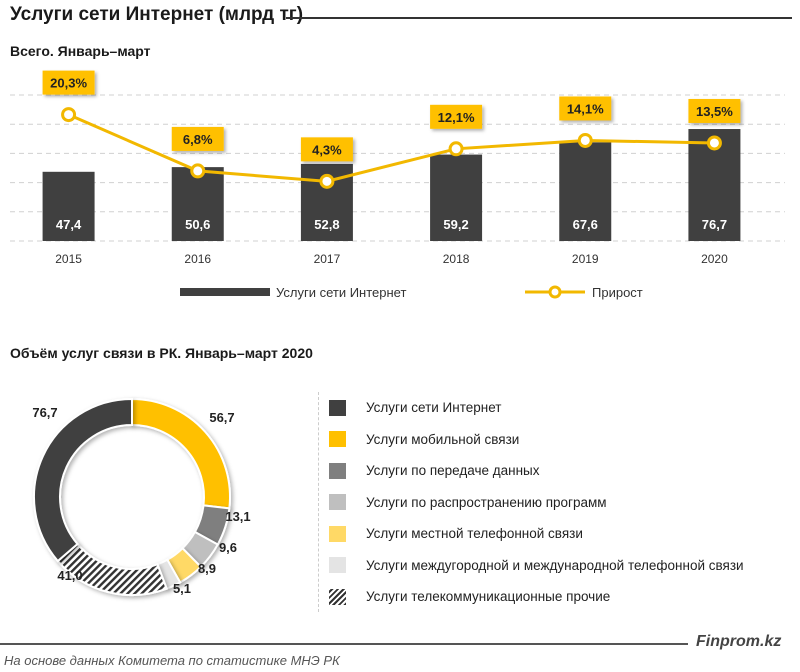  Describe the element at coordinates (161, 353) in the screenshot. I see `chart2-title: Объём услуг связи в РК. Январь–март 2020` at that location.